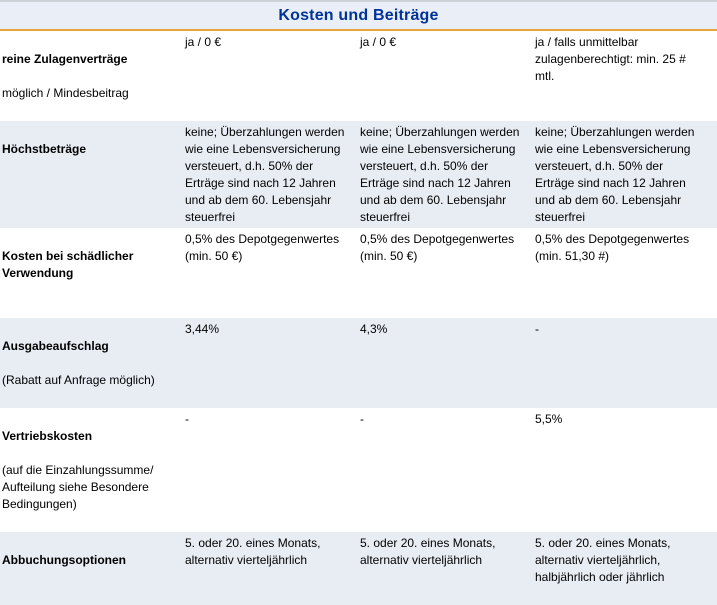 The image size is (717, 605). Describe the element at coordinates (203, 42) in the screenshot. I see `cell-provider-1: ja / 0 €` at that location.